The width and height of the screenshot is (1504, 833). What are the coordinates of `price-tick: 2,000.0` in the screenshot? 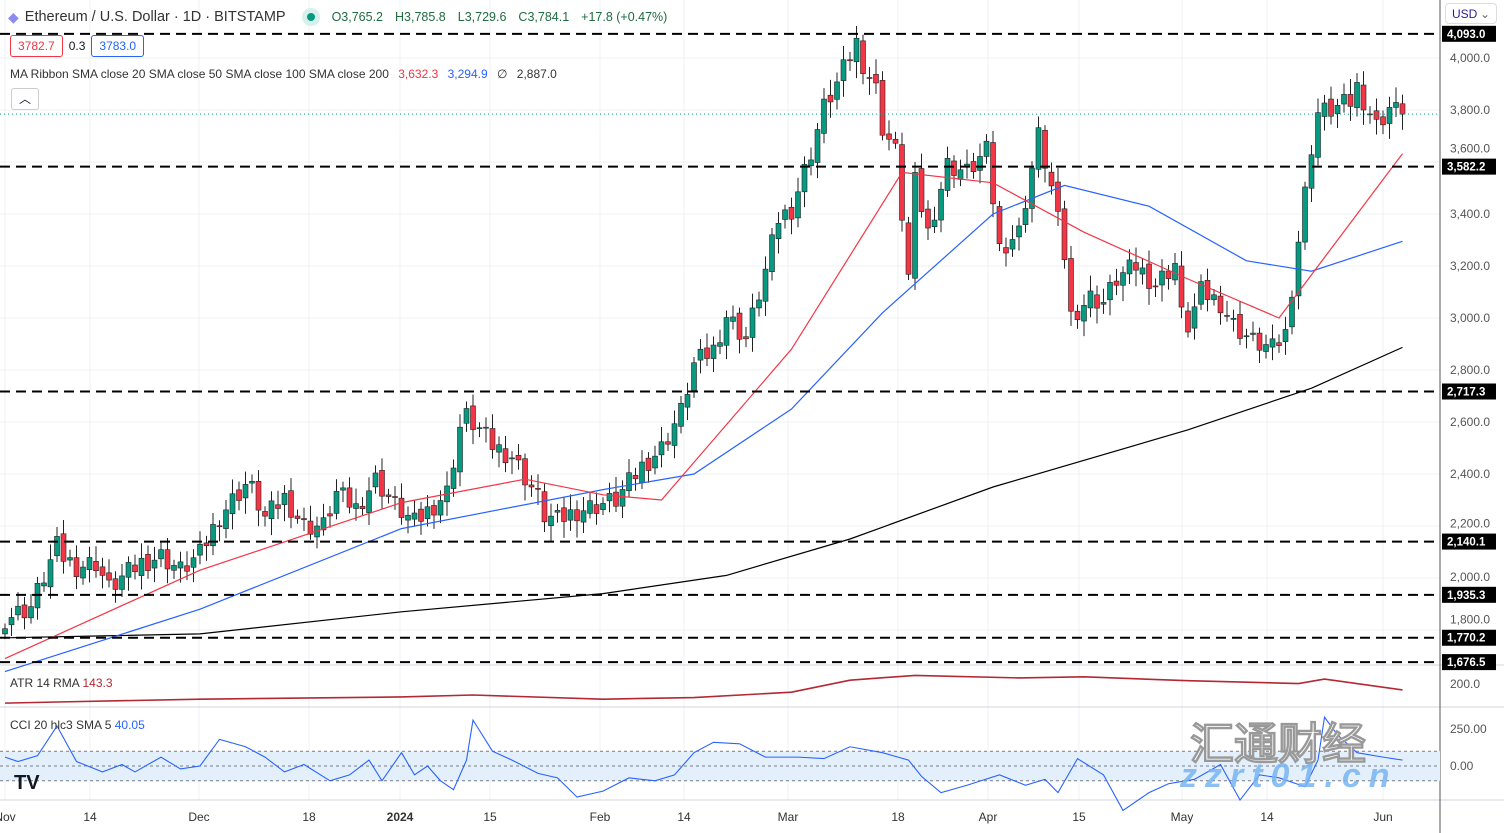 It's located at (1470, 577).